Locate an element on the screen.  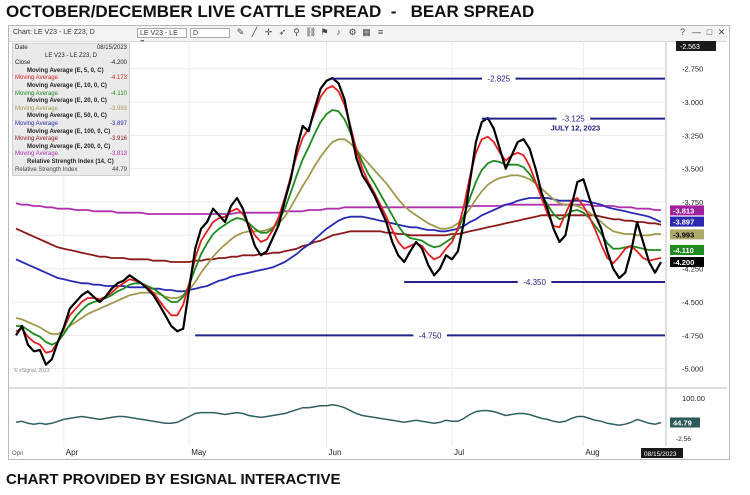
x-end-box is located at coordinates (662, 453).